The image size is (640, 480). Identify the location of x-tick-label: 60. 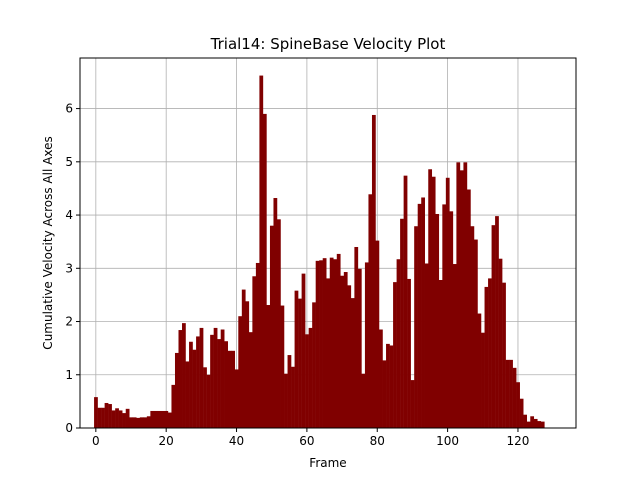
(306, 441).